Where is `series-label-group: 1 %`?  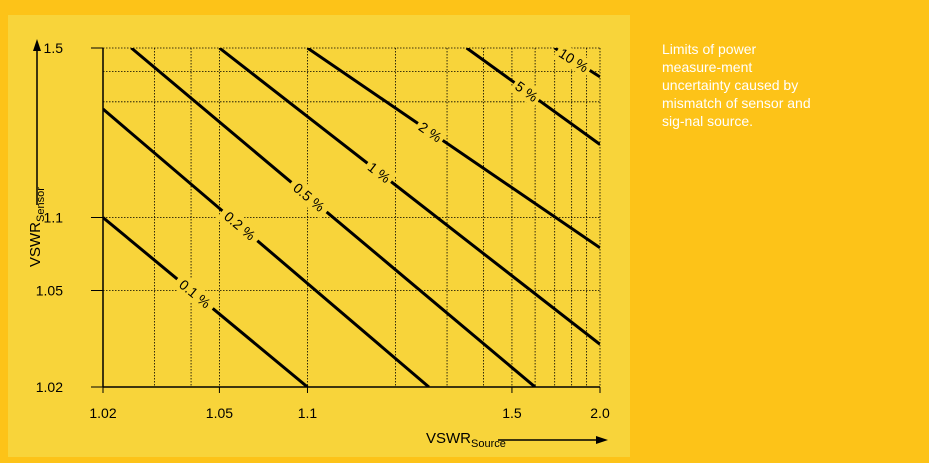
series-label-group: 1 % is located at coordinates (379, 172).